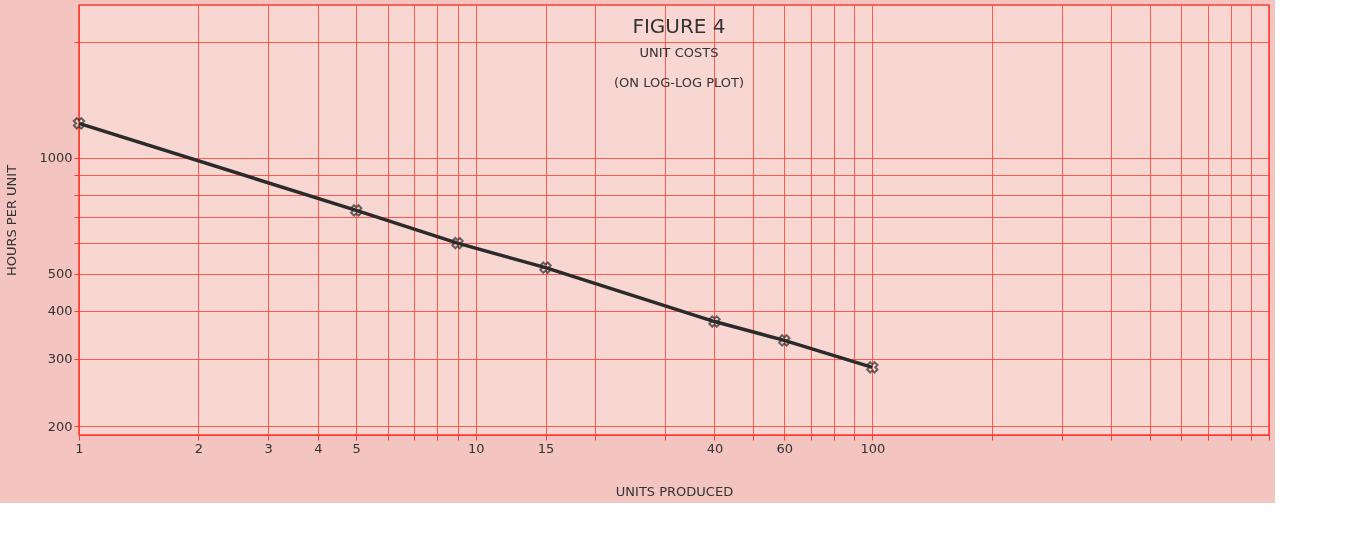 The image size is (1357, 556). I want to click on x-tick-label: 2, so click(199, 448).